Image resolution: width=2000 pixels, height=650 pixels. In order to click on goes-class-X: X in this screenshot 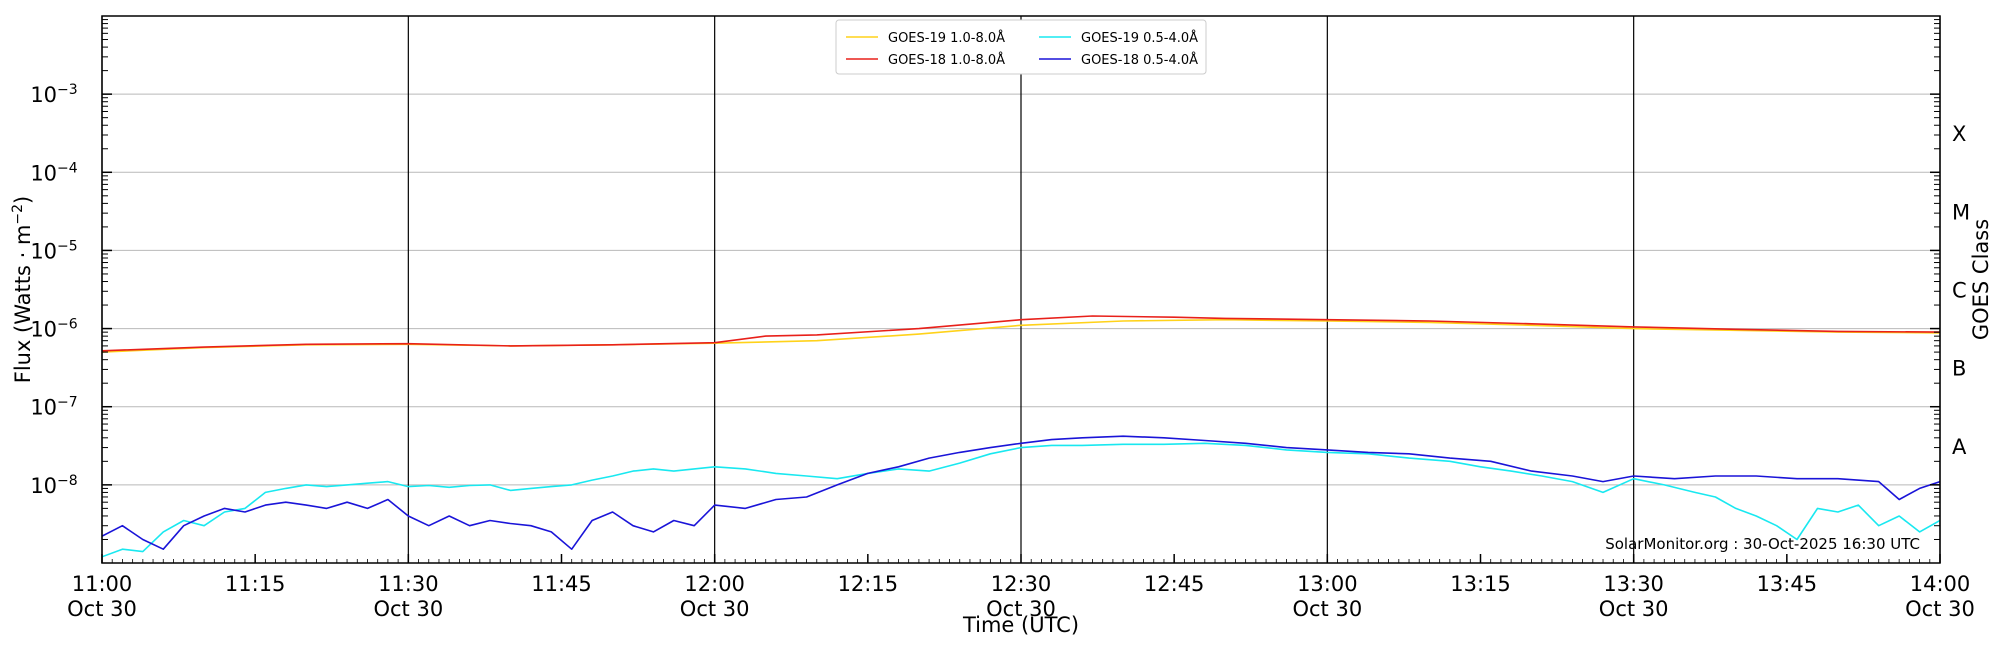, I will do `click(1959, 134)`.